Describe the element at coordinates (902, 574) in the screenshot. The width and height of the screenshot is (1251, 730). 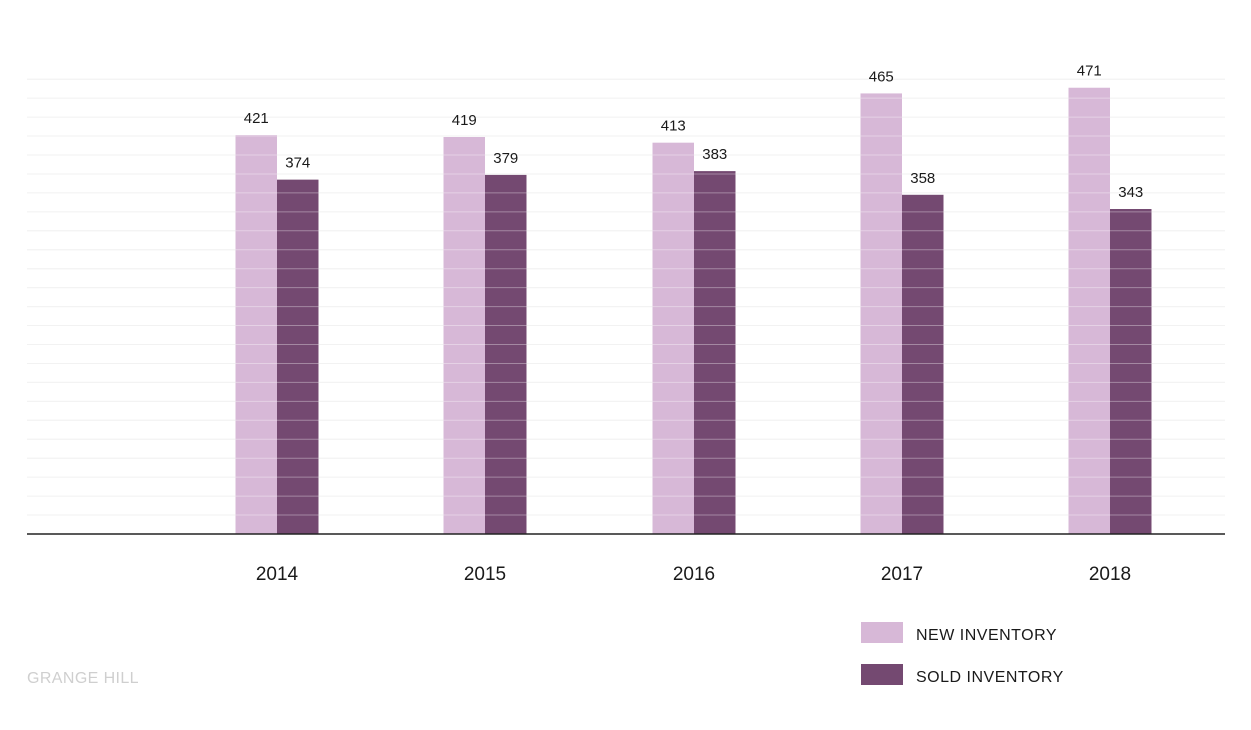
I see `x-tick-label-2017: 2017` at that location.